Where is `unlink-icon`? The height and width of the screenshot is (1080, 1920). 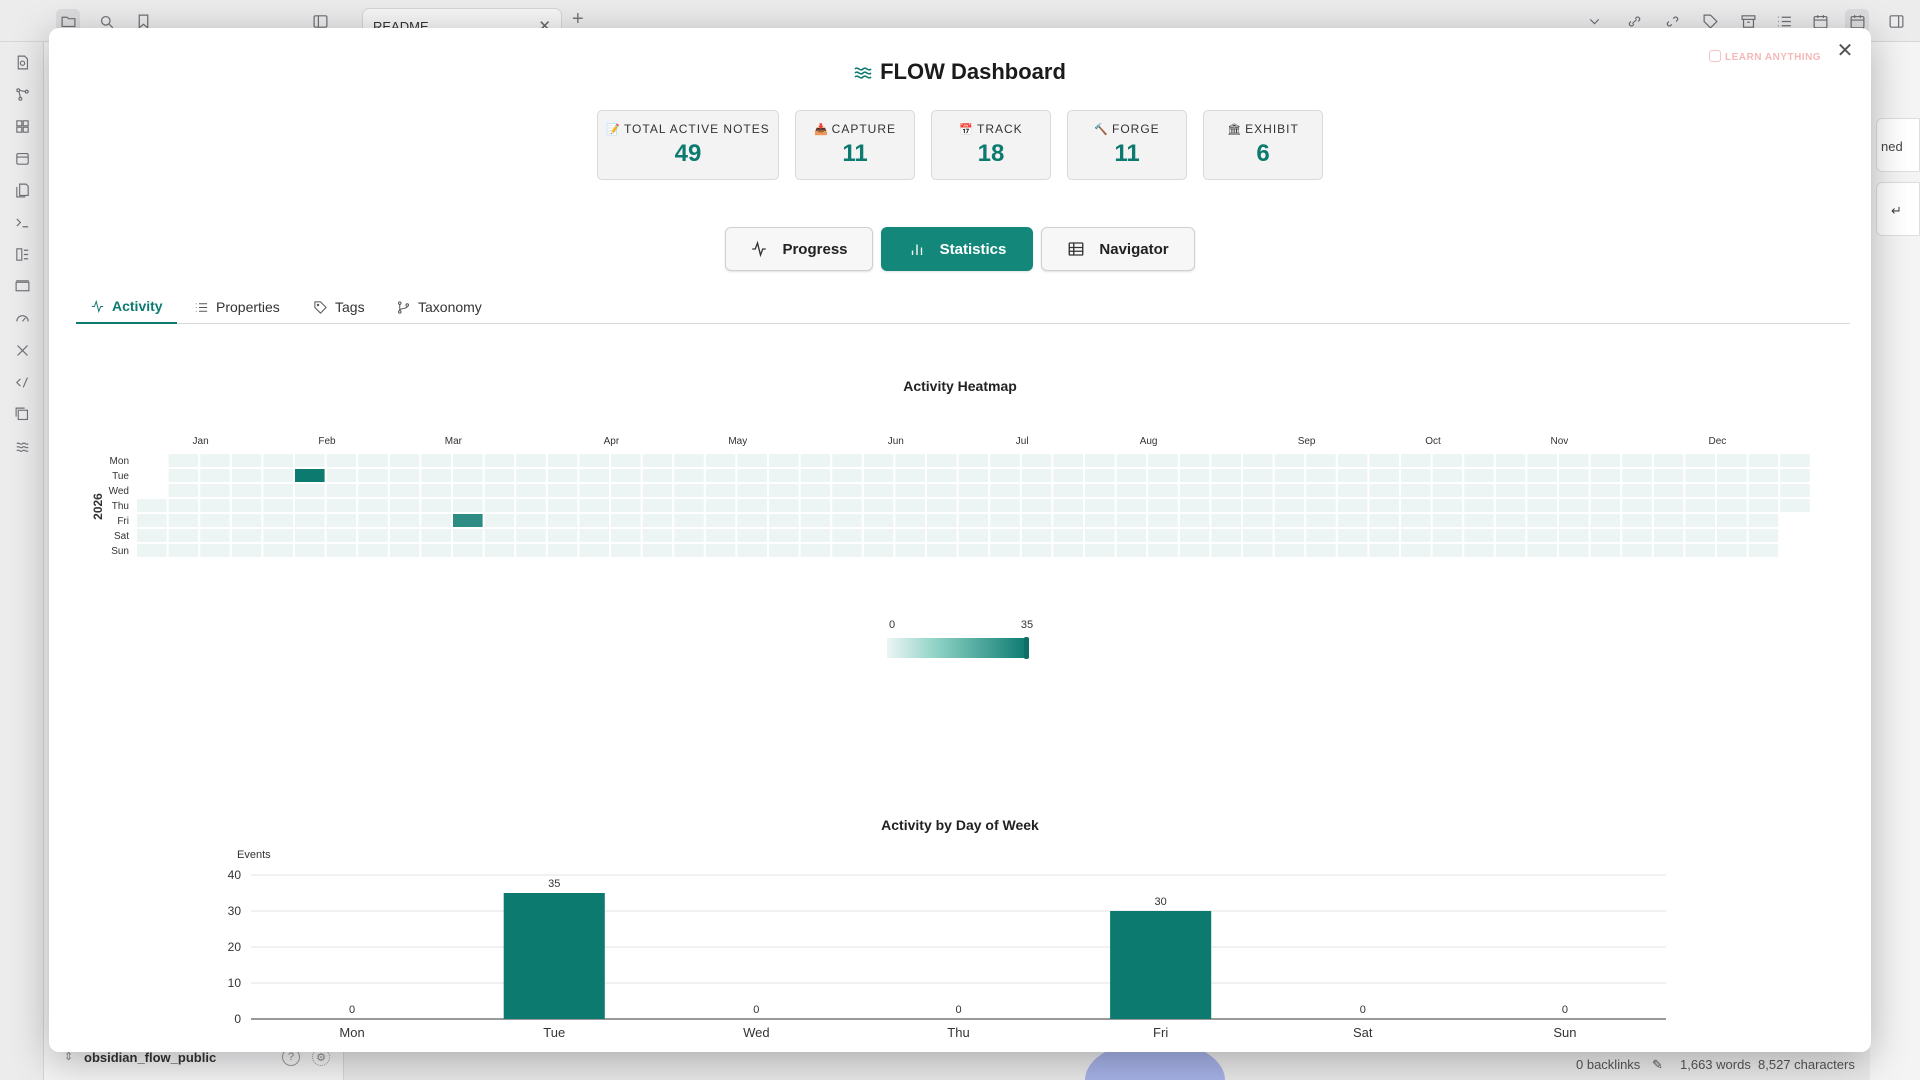
unlink-icon is located at coordinates (1672, 21).